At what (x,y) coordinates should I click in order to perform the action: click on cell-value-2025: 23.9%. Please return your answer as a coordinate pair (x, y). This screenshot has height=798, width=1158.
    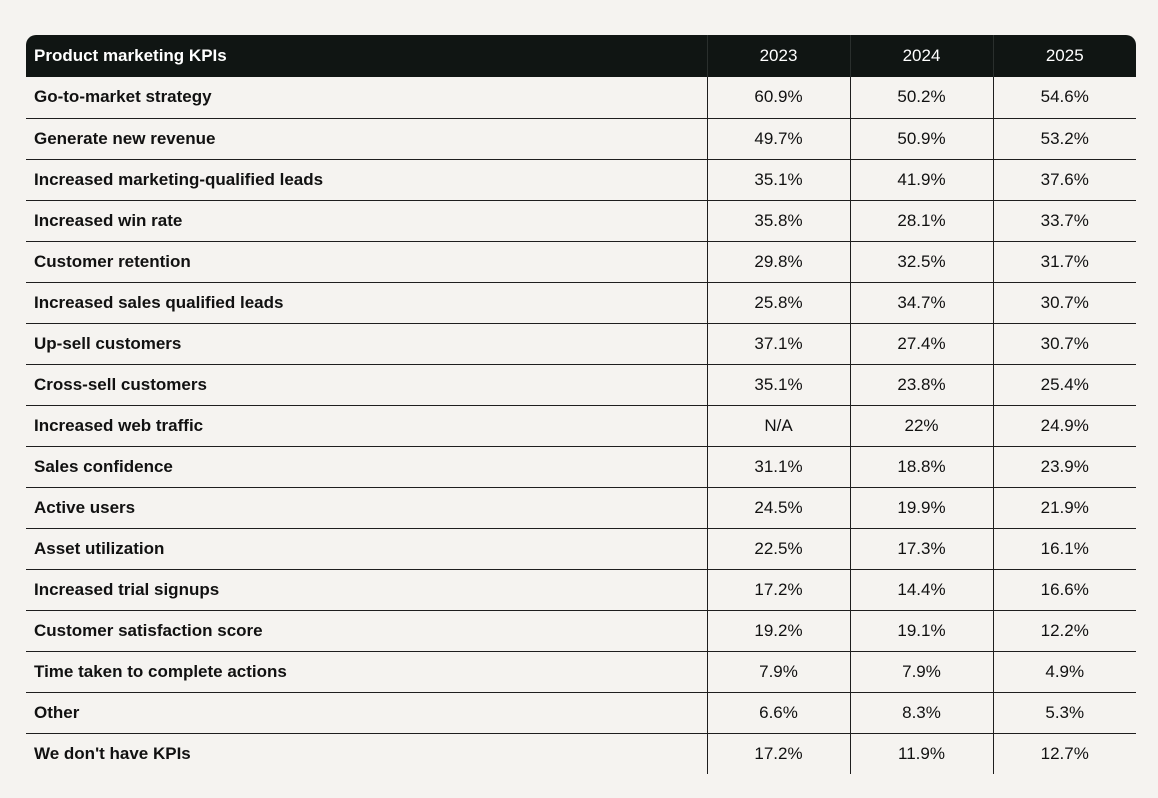
    Looking at the image, I should click on (1064, 467).